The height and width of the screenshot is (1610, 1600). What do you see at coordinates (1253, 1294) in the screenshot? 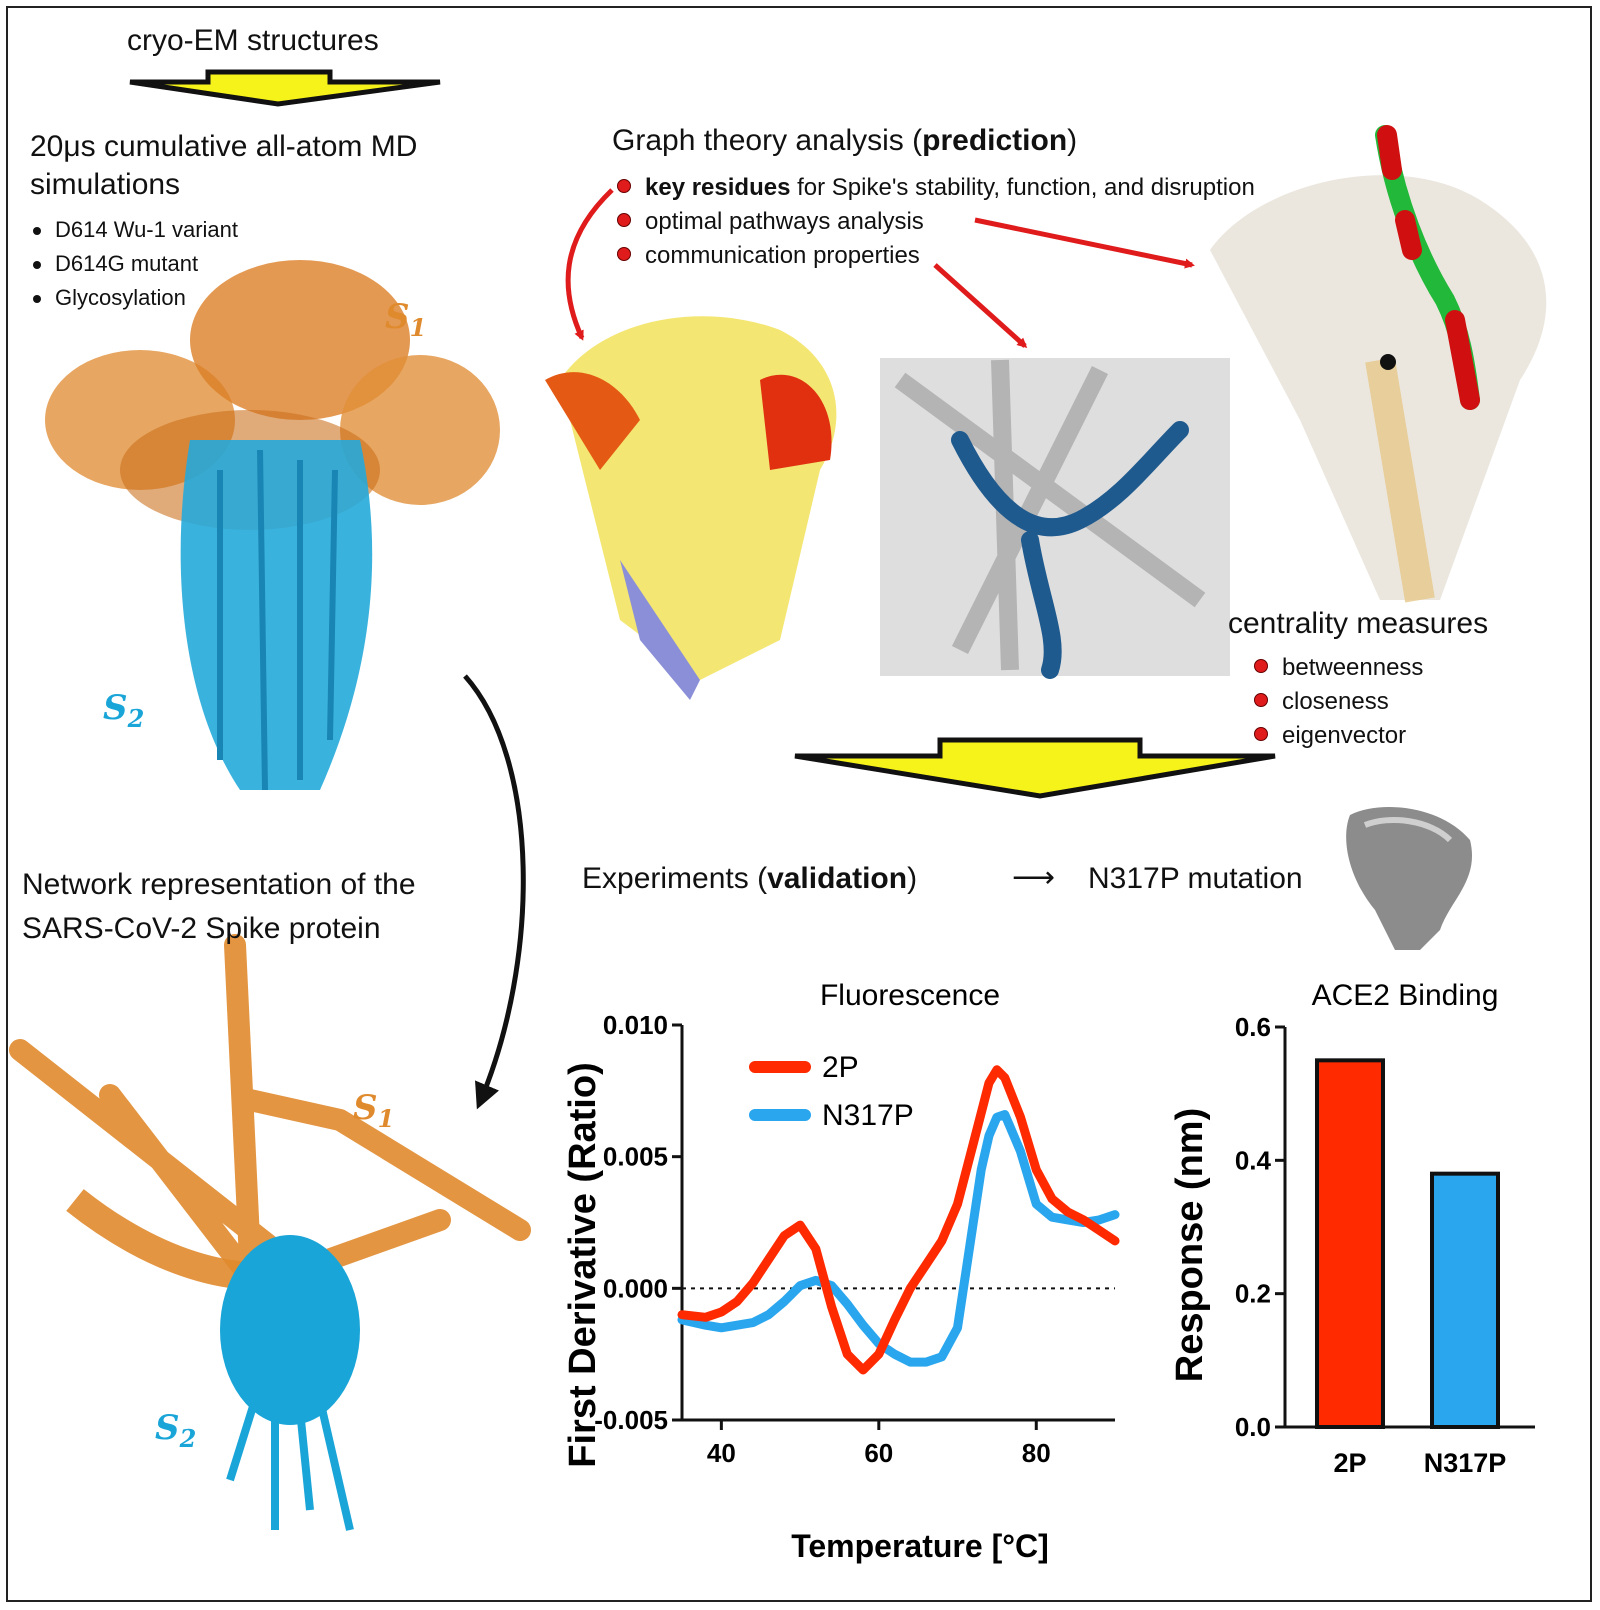
I see `y-tick-label: 0.2` at bounding box center [1253, 1294].